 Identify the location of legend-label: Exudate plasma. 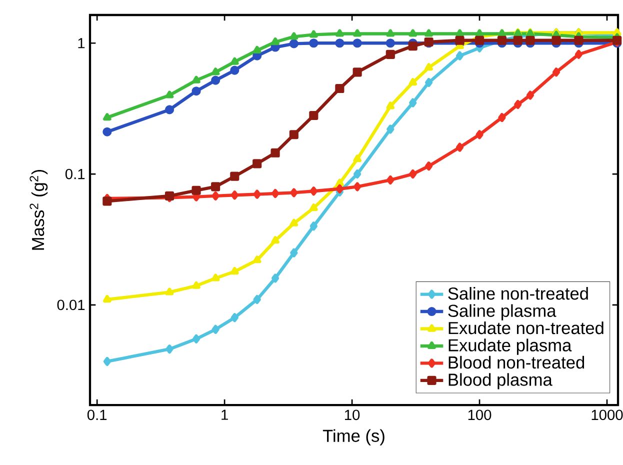
(510, 346).